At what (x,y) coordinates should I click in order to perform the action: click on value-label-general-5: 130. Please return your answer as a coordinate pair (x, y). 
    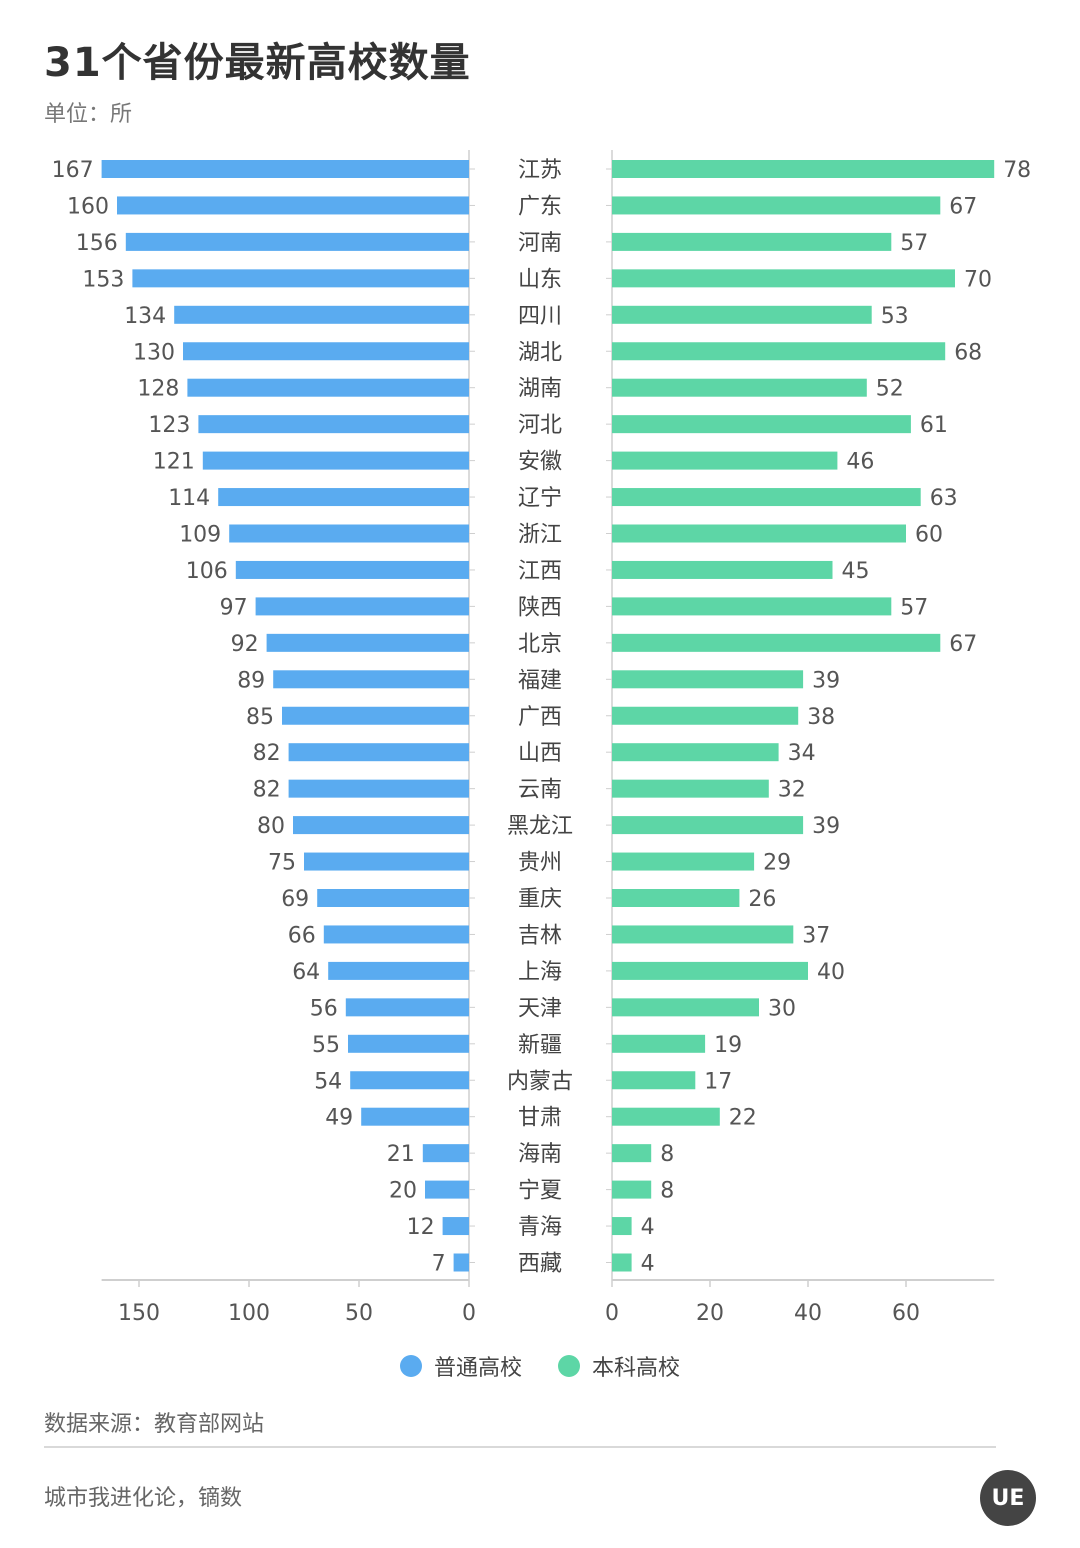
    Looking at the image, I should click on (154, 352).